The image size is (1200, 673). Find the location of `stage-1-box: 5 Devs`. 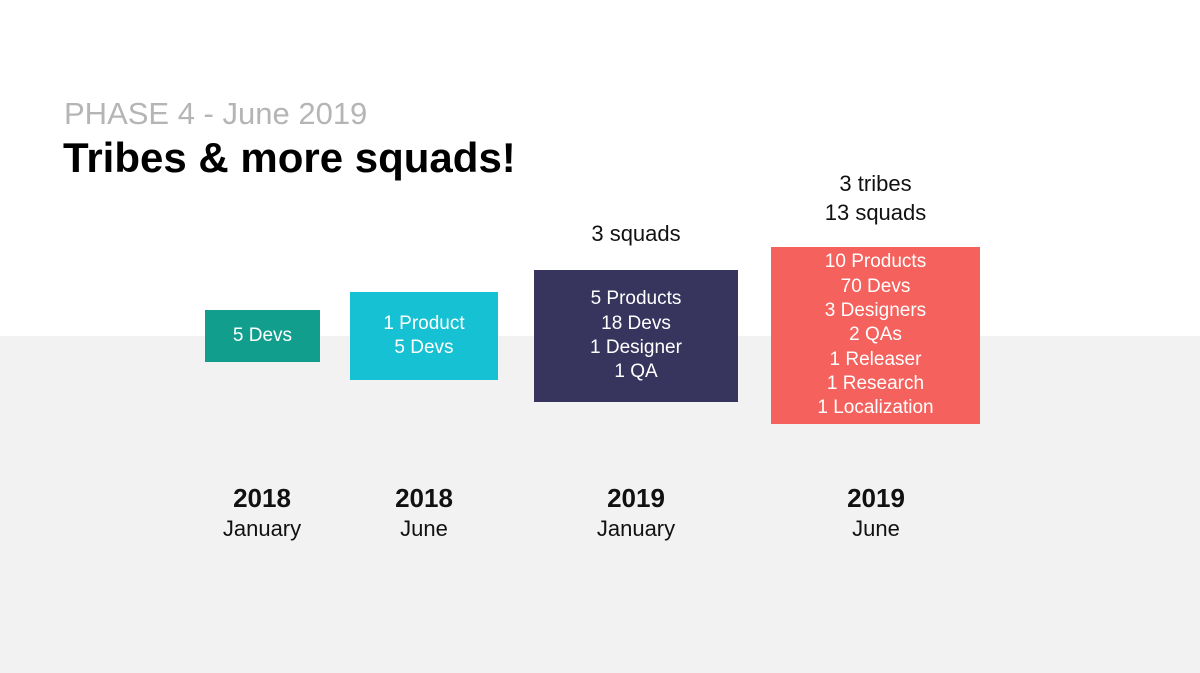

stage-1-box: 5 Devs is located at coordinates (262, 336).